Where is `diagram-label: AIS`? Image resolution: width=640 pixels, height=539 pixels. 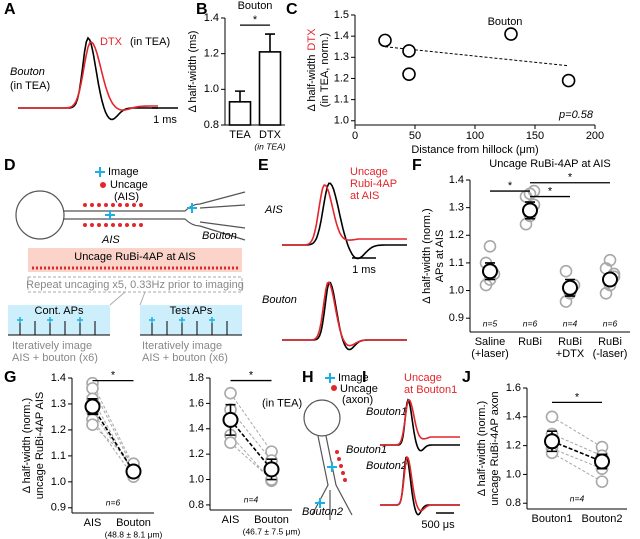 diagram-label: AIS is located at coordinates (110, 240).